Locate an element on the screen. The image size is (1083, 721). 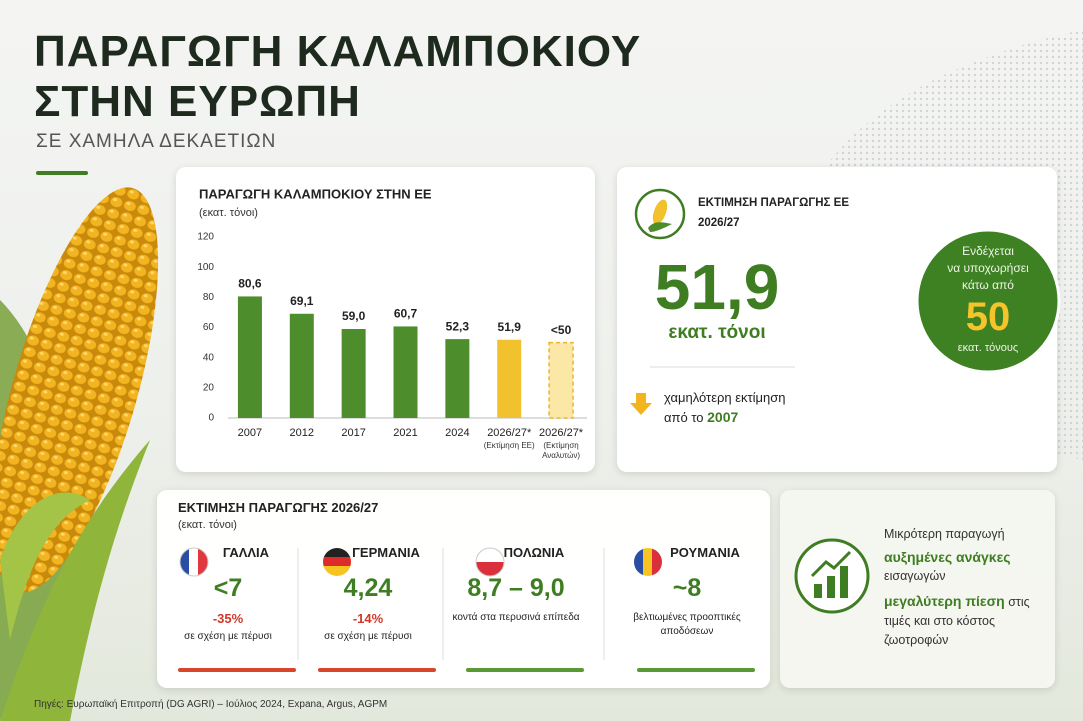
y-tick-label: 40 is located at coordinates (209, 357).